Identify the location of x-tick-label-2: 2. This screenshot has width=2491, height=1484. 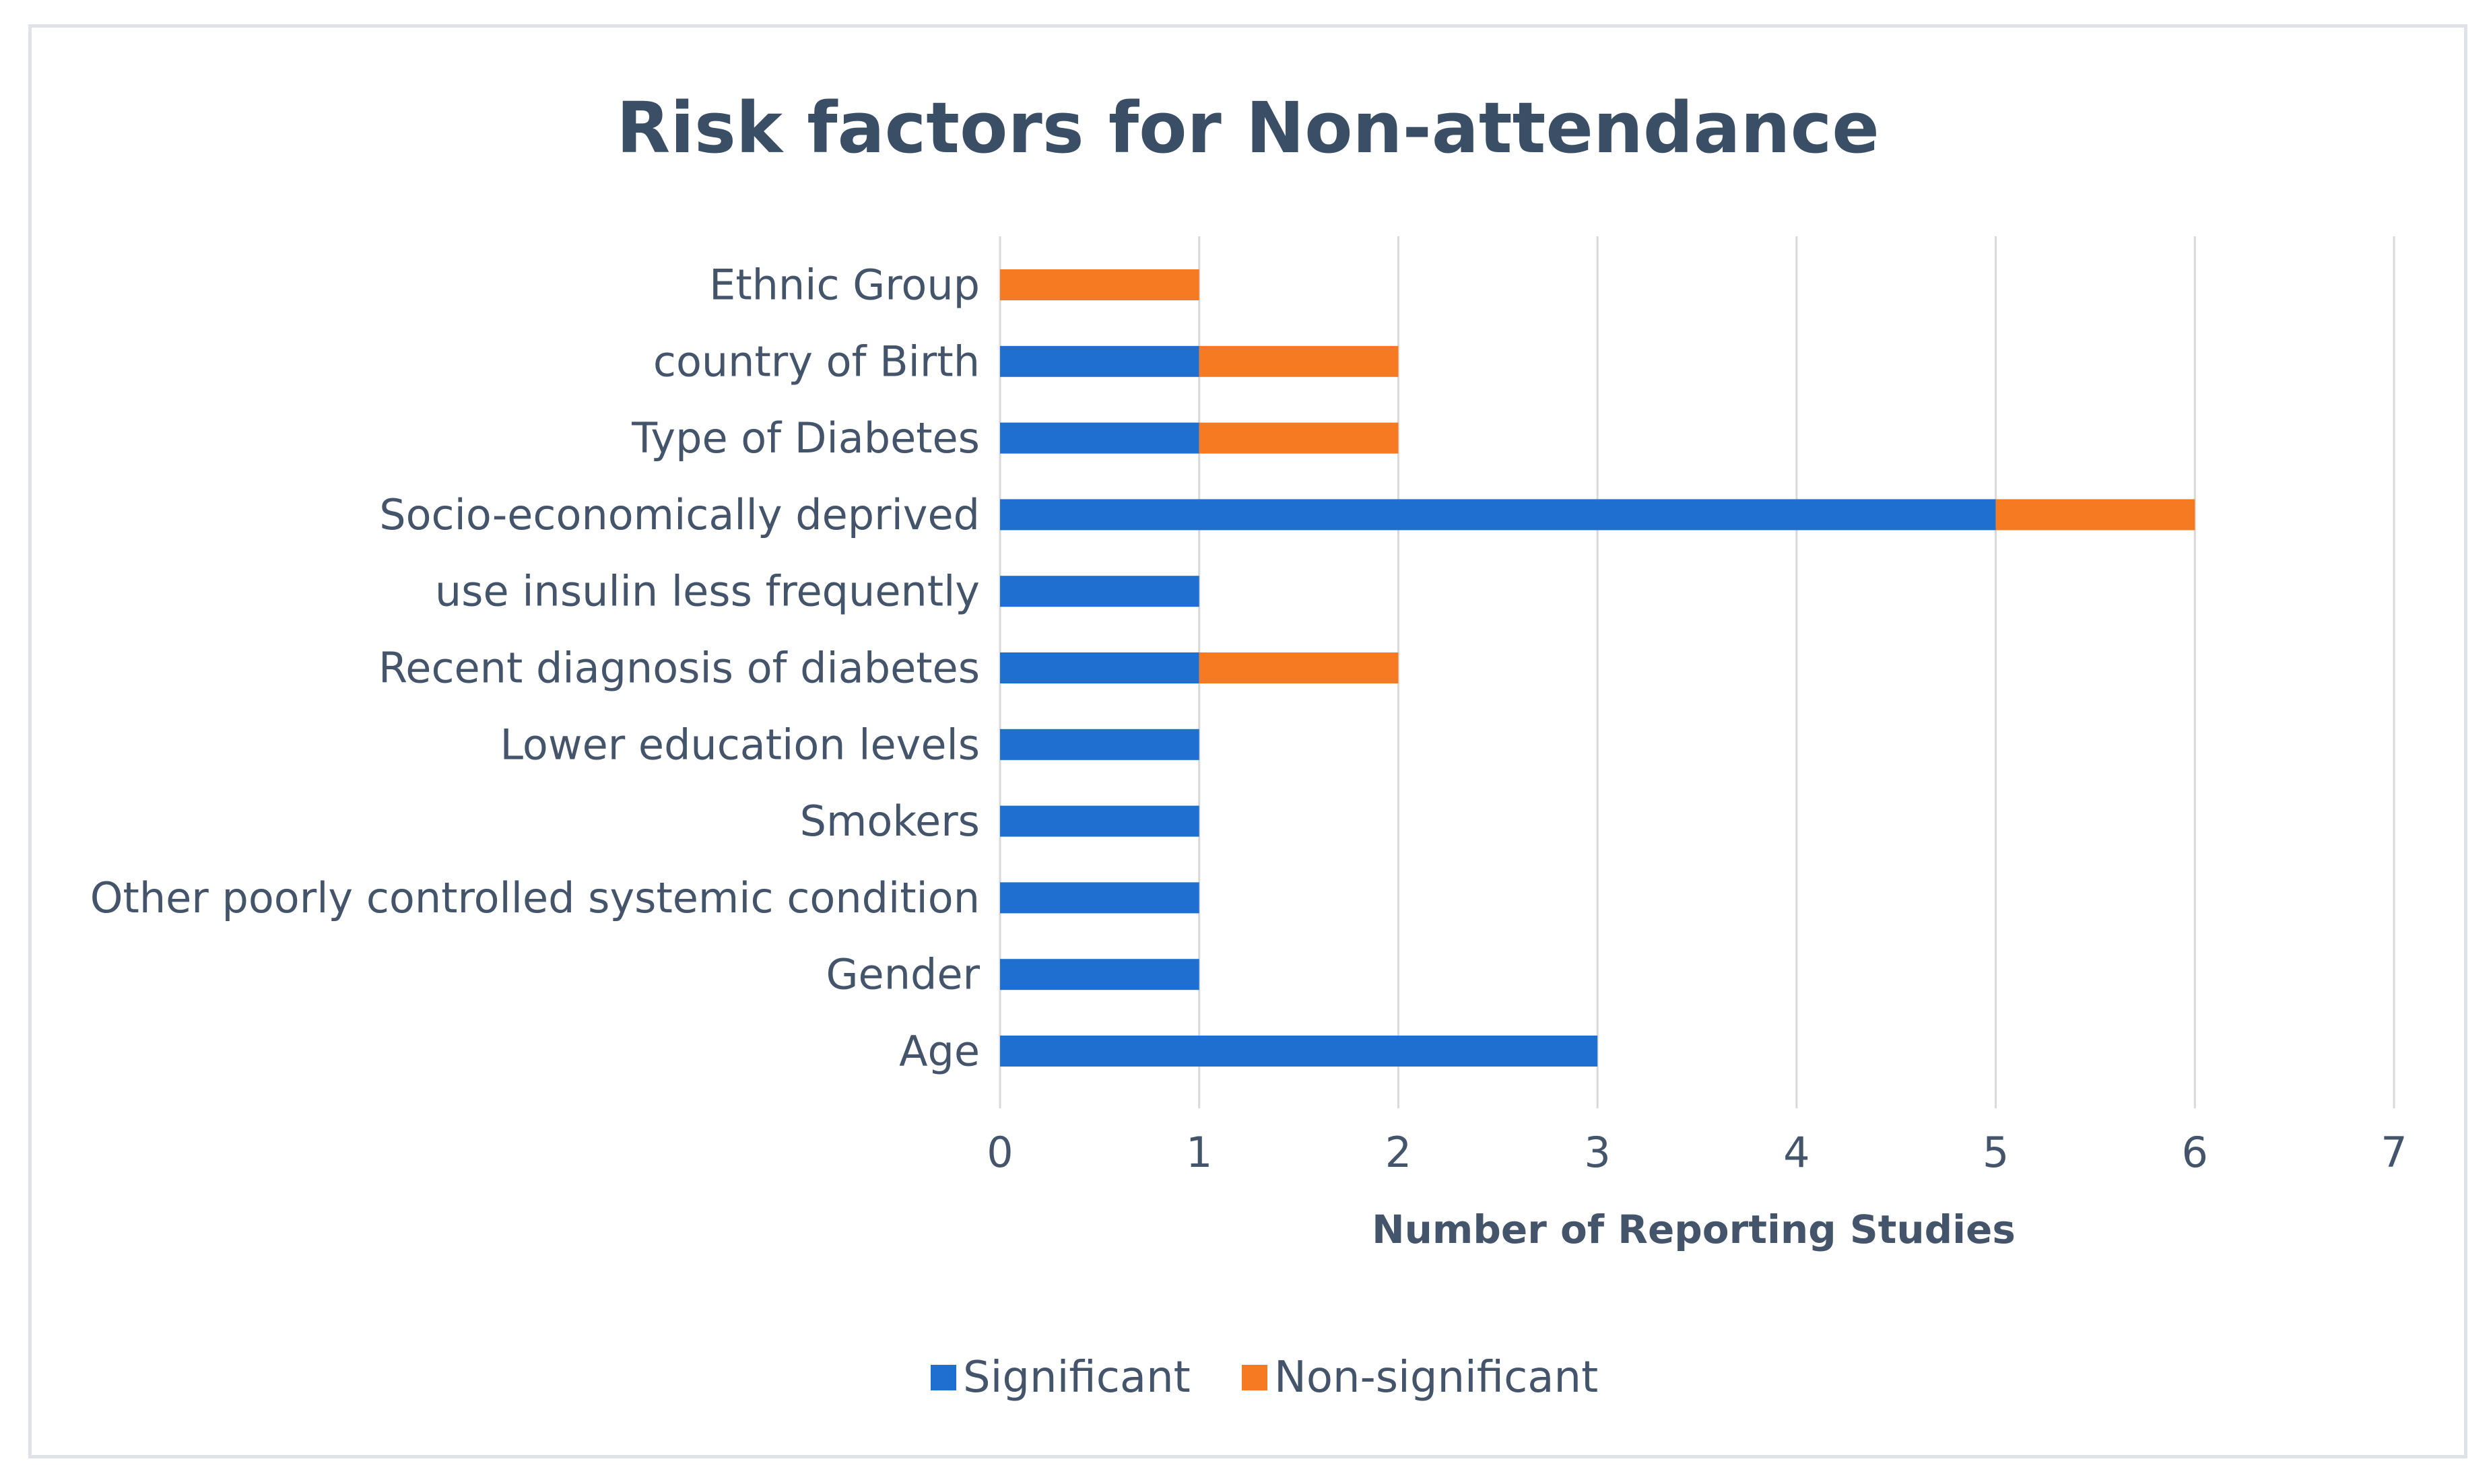
(1398, 1152).